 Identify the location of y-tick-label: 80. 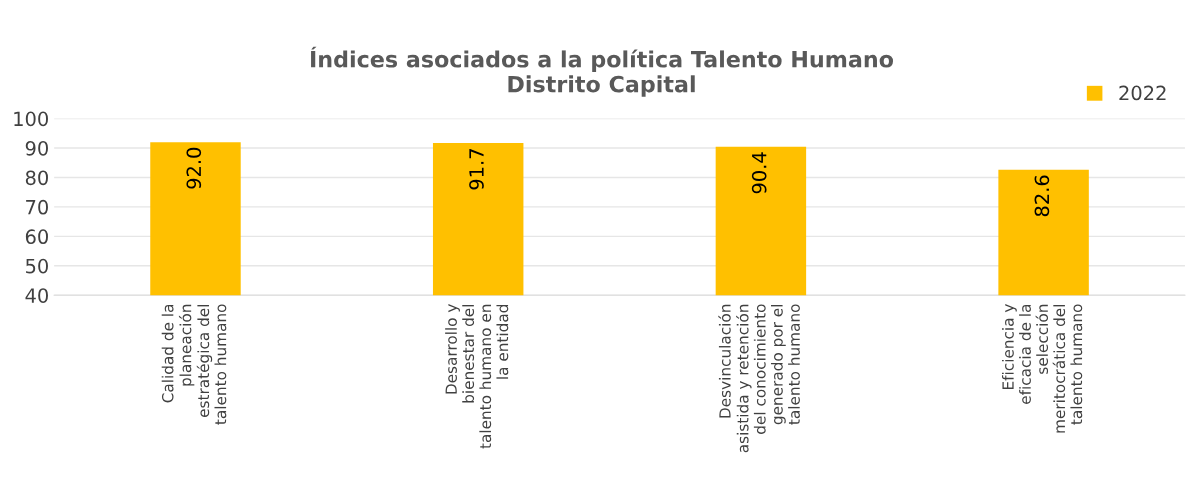
(36, 178).